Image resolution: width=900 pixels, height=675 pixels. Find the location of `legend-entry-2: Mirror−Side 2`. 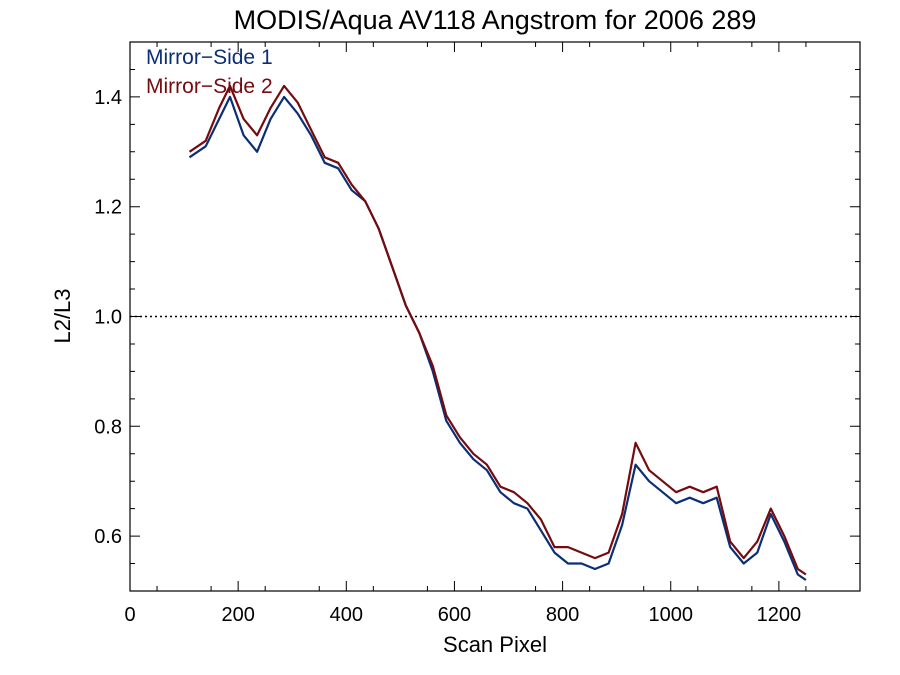

legend-entry-2: Mirror−Side 2 is located at coordinates (209, 86).